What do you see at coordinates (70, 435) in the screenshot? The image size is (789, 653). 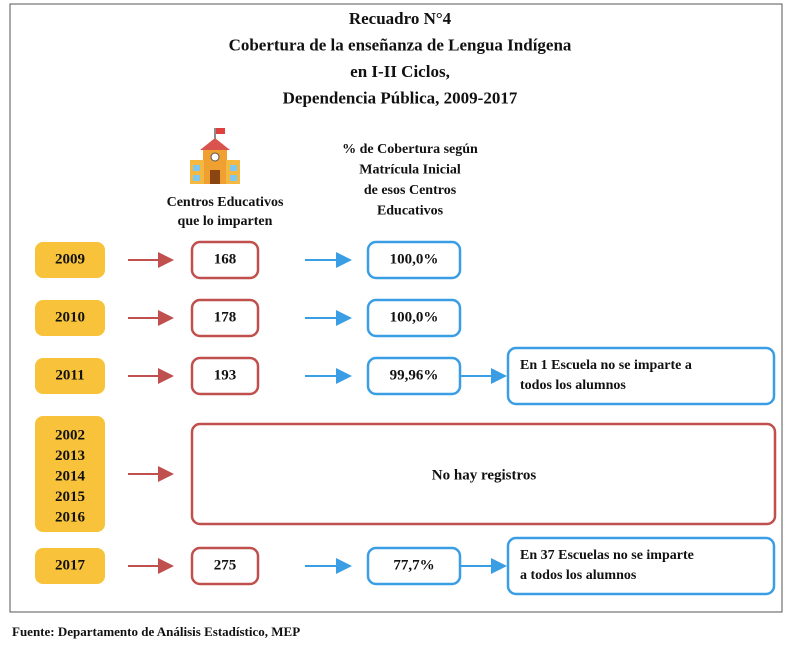 I see `year: 2002` at bounding box center [70, 435].